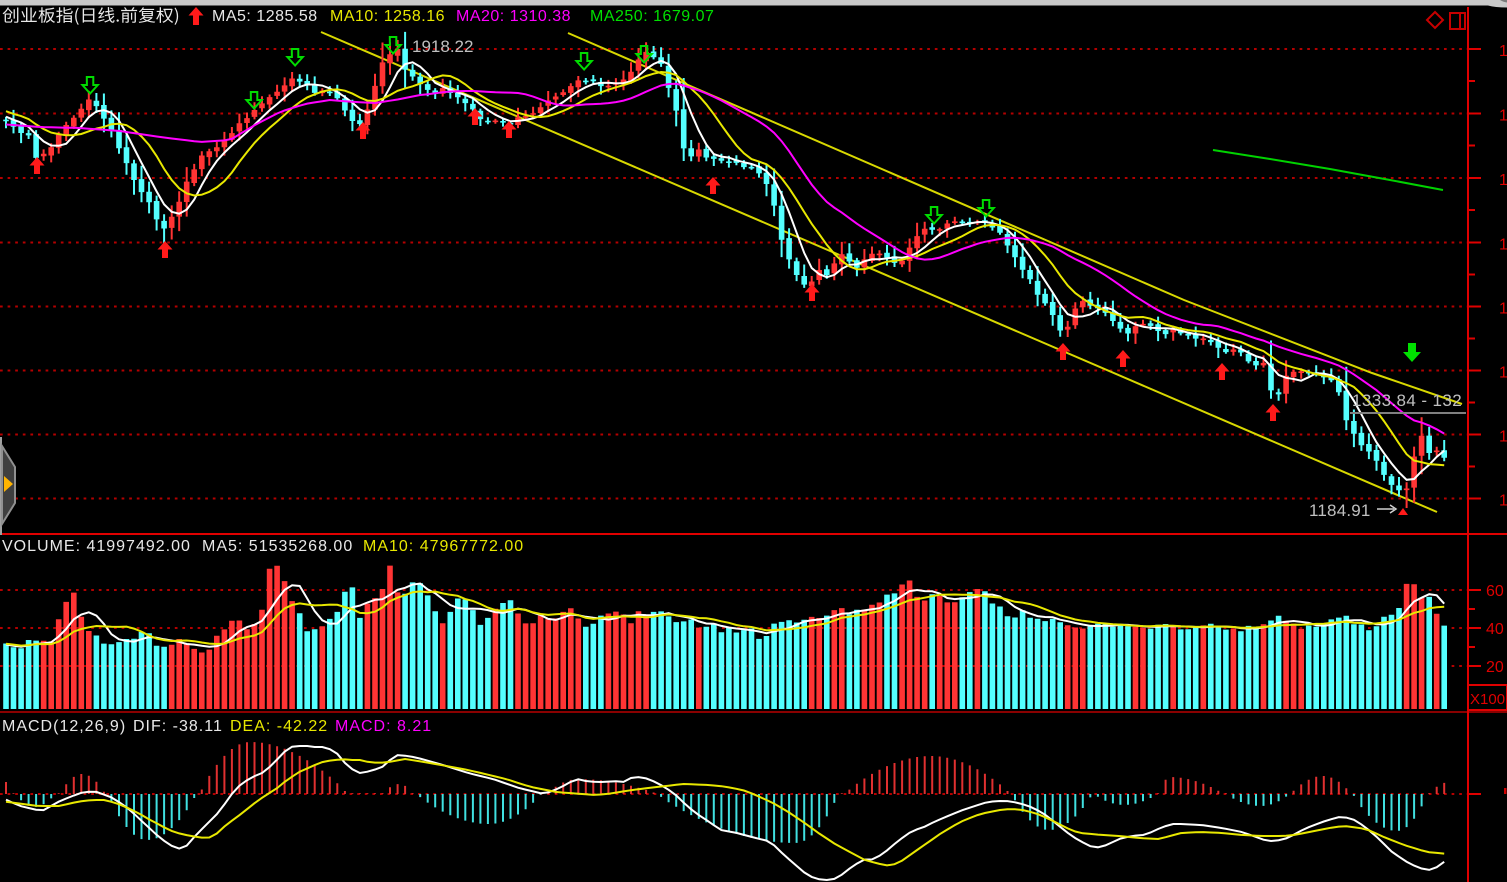 This screenshot has height=882, width=1507. Describe the element at coordinates (442, 46) in the screenshot. I see `svg-text: 1918.22` at that location.